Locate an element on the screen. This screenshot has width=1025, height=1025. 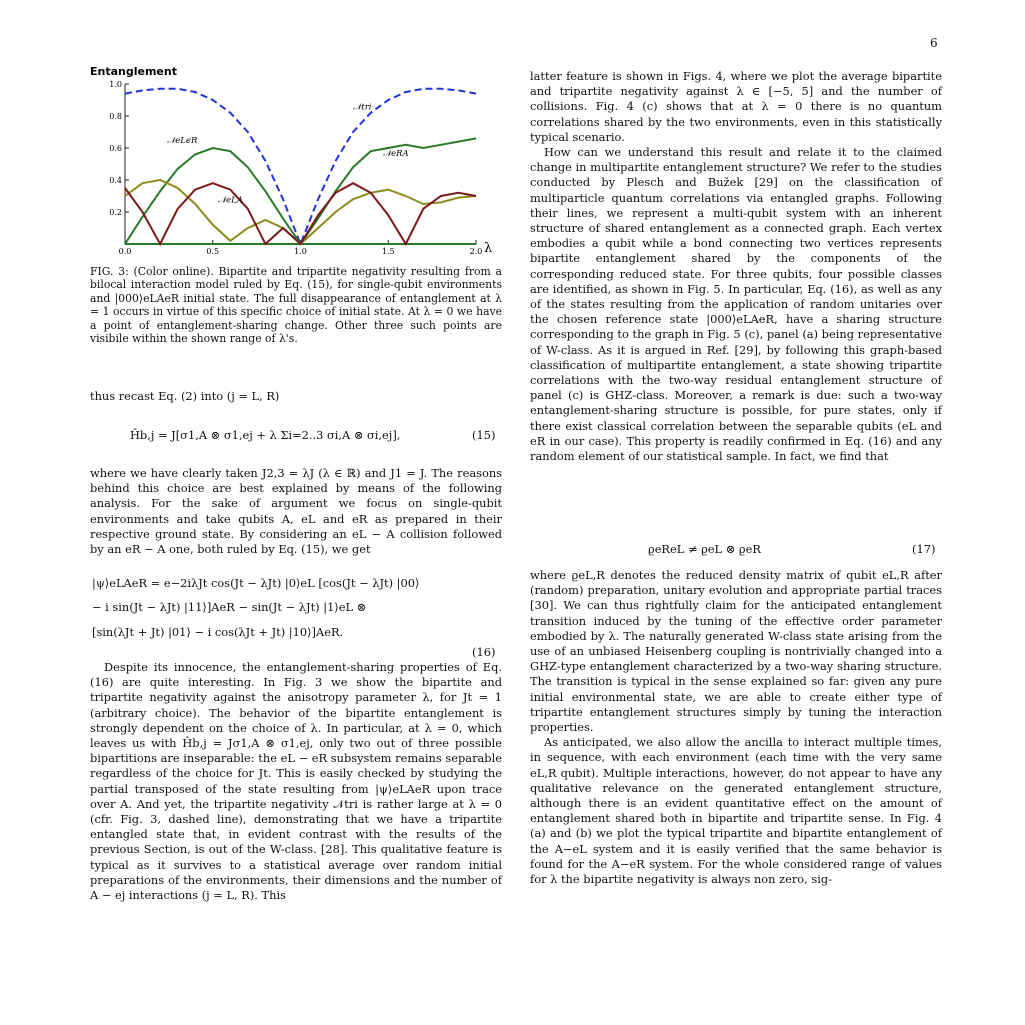
curve-label-nelER: 𝒩eLeR is located at coordinates (182, 141).